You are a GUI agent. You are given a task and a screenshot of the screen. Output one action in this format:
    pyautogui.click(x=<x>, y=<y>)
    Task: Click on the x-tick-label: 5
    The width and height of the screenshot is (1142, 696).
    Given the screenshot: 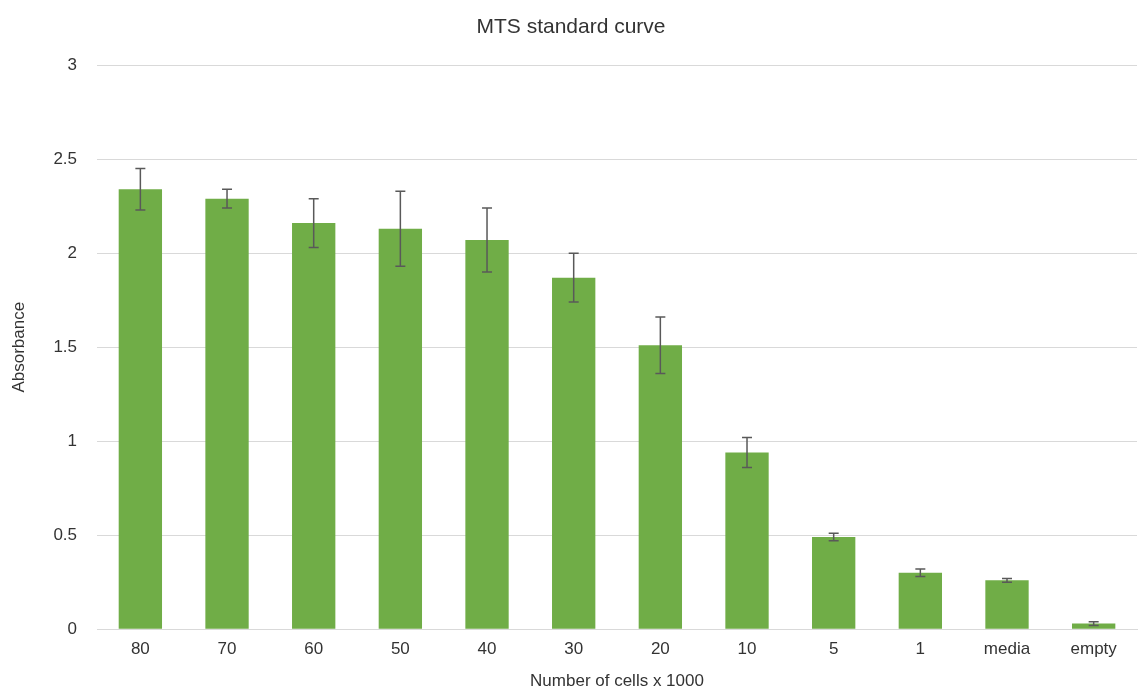 What is the action you would take?
    pyautogui.click(x=833, y=649)
    